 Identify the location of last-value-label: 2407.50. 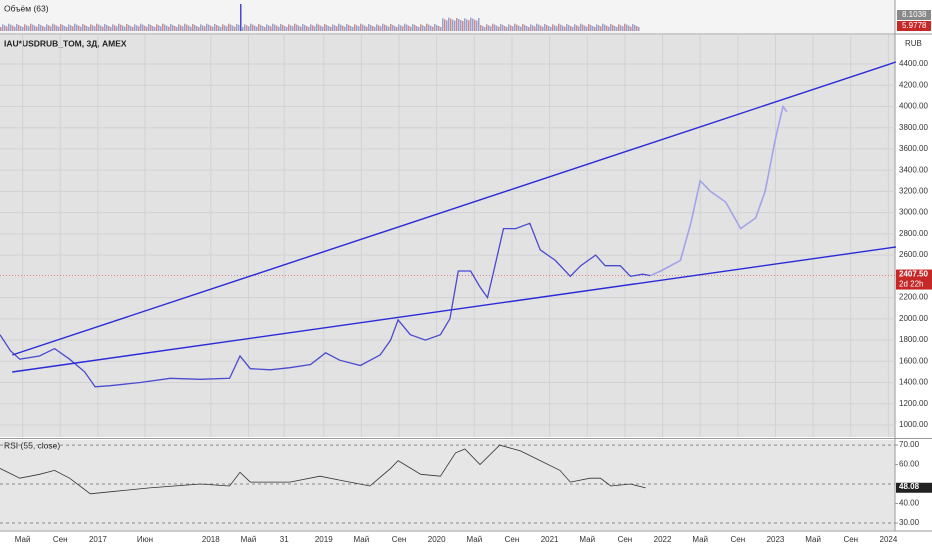
(913, 274).